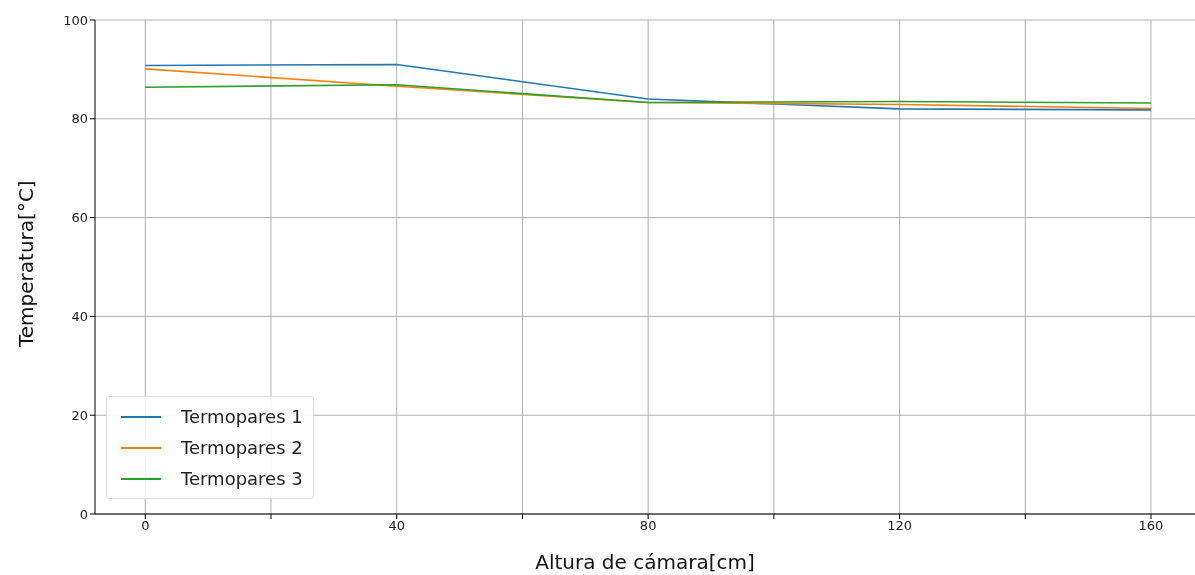  What do you see at coordinates (242, 447) in the screenshot?
I see `legend-label: Termopares 2` at bounding box center [242, 447].